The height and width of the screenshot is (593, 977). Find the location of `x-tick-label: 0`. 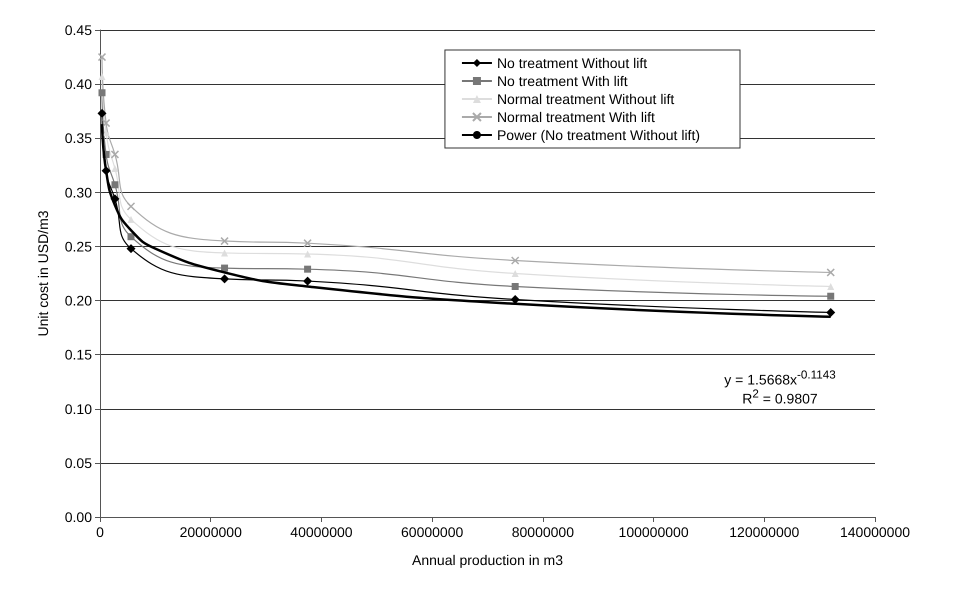

x-tick-label: 0 is located at coordinates (100, 532).